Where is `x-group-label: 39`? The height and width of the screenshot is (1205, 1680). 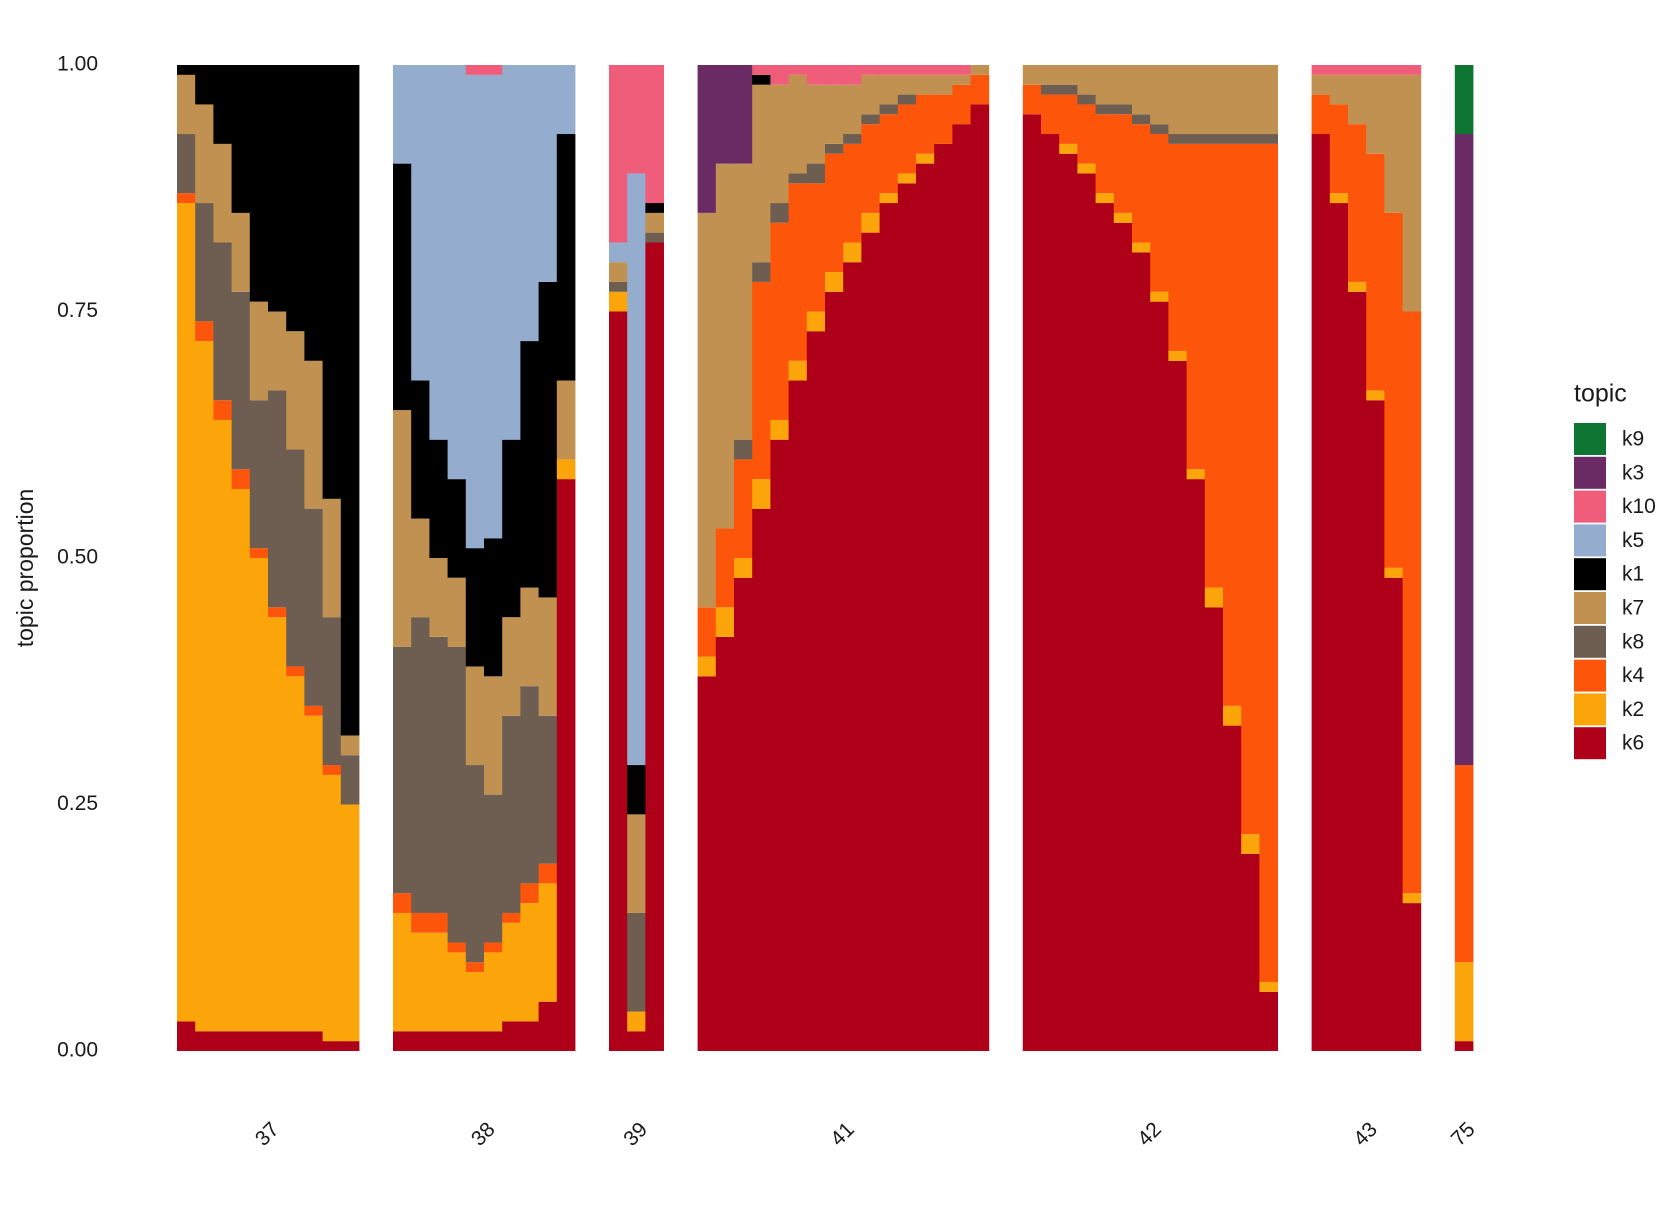 x-group-label: 39 is located at coordinates (635, 1134).